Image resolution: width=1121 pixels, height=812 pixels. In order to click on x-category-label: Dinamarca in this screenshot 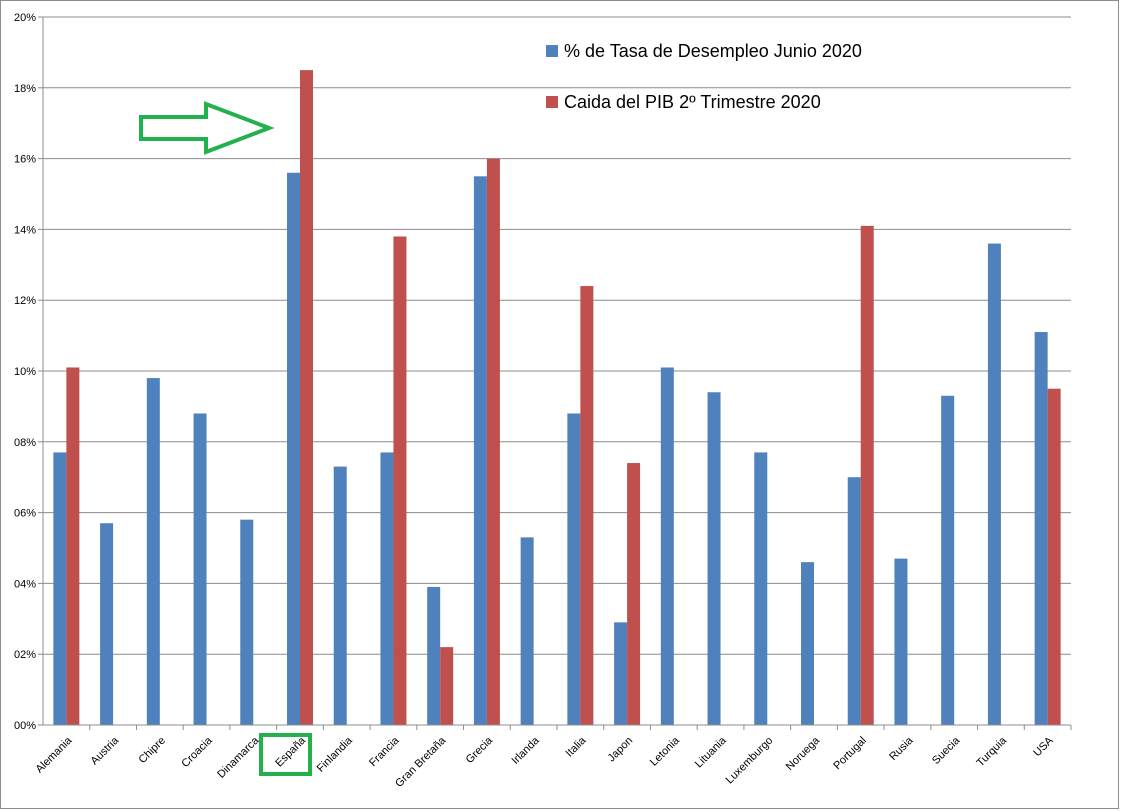, I will do `click(238, 757)`.